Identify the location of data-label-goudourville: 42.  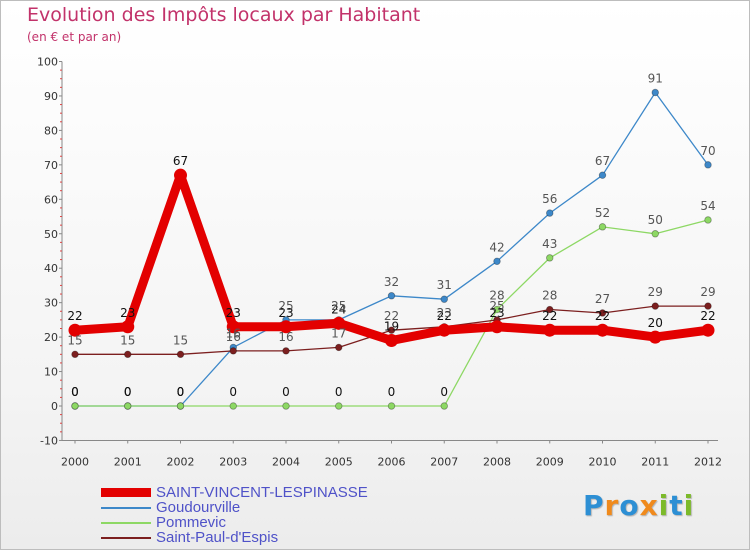
(496, 247).